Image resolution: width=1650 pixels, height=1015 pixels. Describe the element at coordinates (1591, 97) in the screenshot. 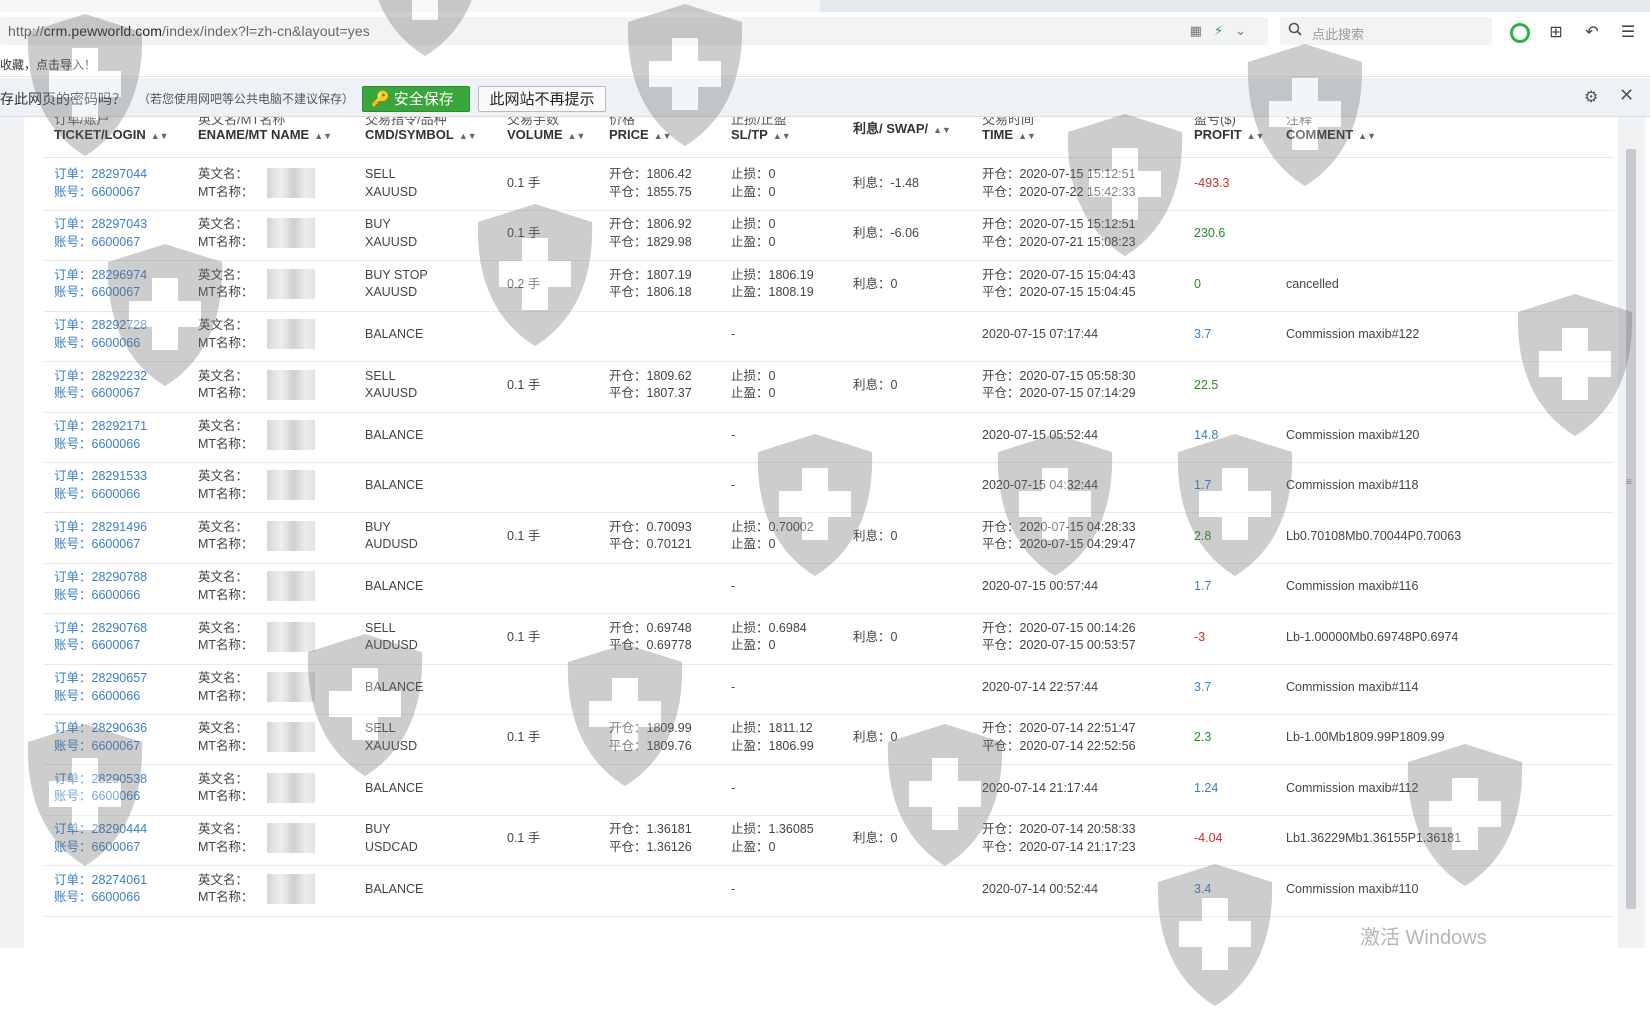

I see `gear-icon: ⚙` at that location.